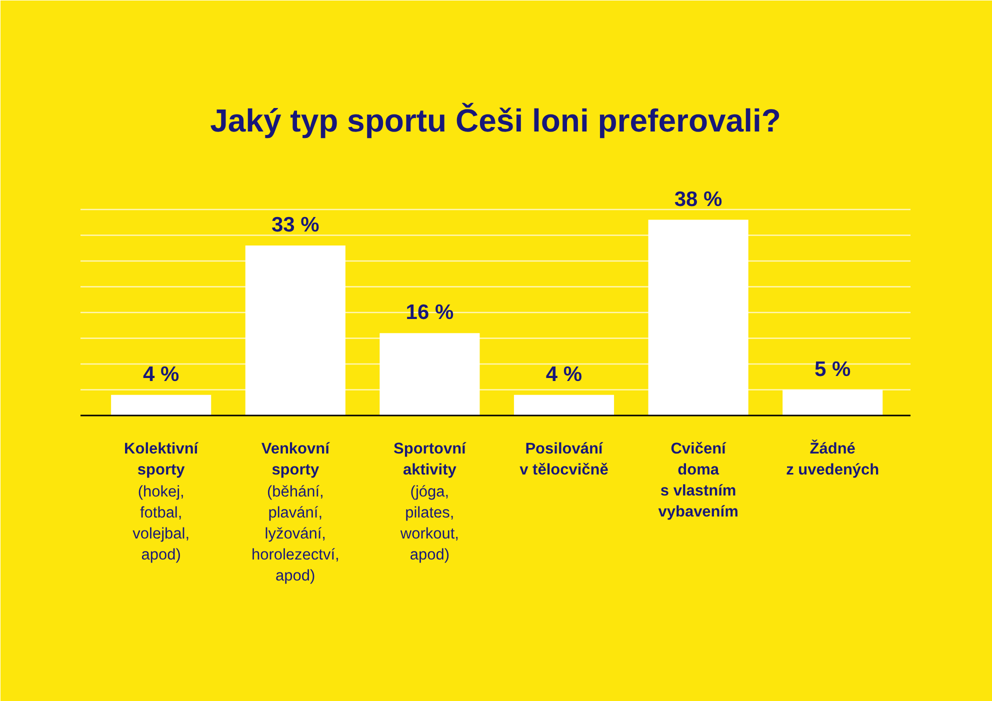 This screenshot has width=992, height=701. Describe the element at coordinates (430, 502) in the screenshot. I see `x-tick-label: Sportovní aktivity (jóga, pilates, workout, apod)` at that location.